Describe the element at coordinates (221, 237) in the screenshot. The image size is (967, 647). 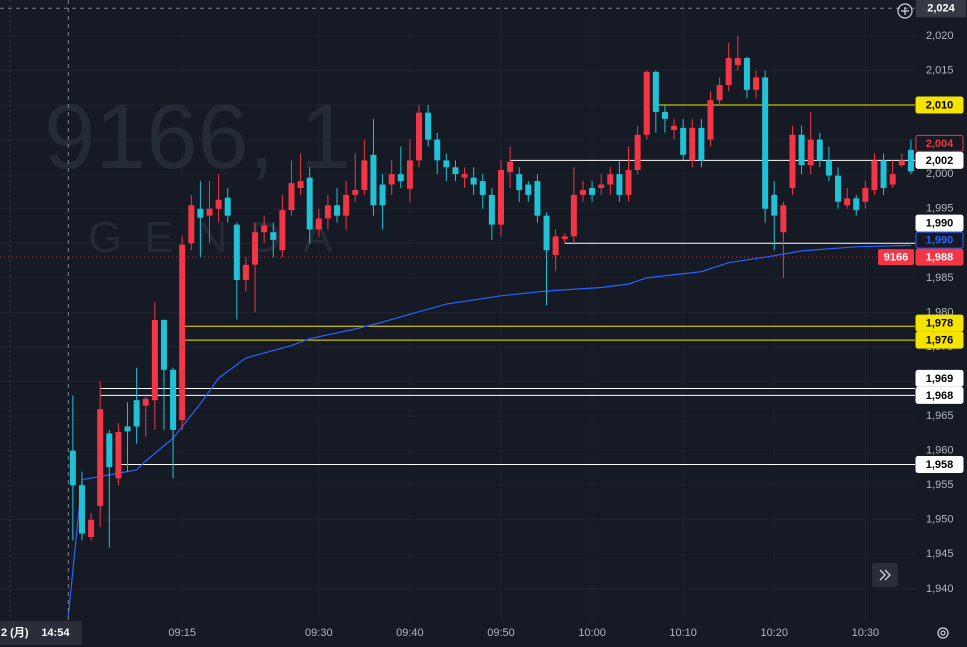
I see `watermark-name: GENDA` at that location.